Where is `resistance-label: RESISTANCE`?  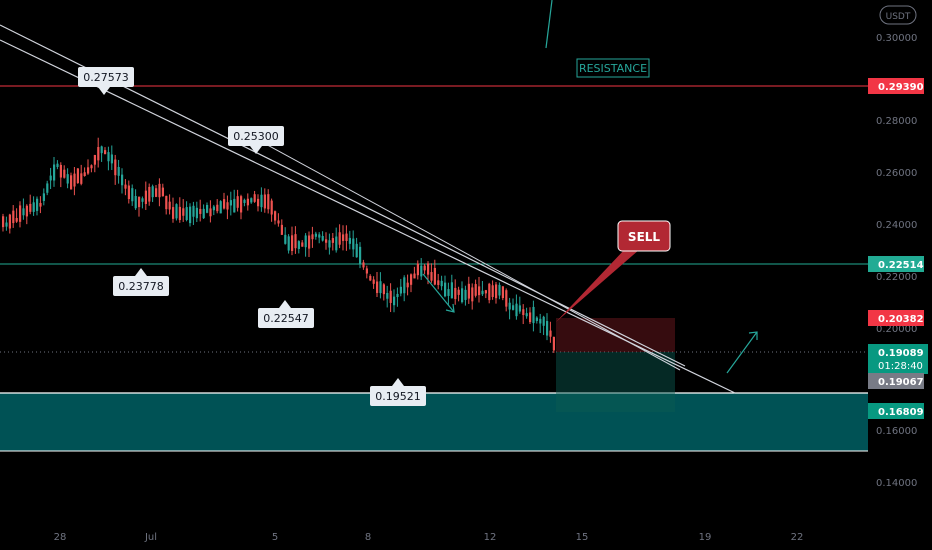 resistance-label: RESISTANCE is located at coordinates (613, 68).